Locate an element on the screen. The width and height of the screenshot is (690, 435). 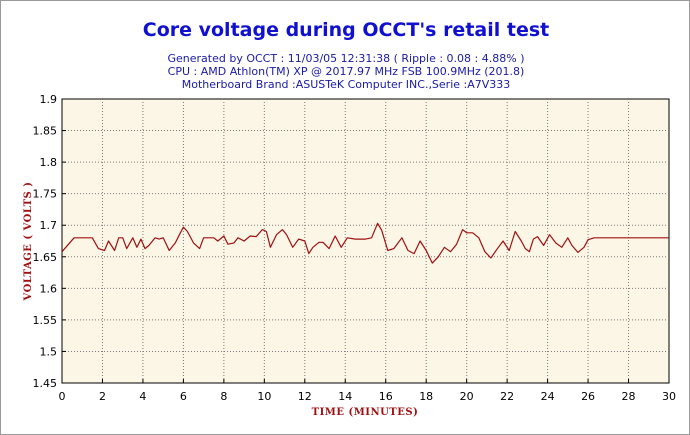
x-tick-label: 0 is located at coordinates (62, 396).